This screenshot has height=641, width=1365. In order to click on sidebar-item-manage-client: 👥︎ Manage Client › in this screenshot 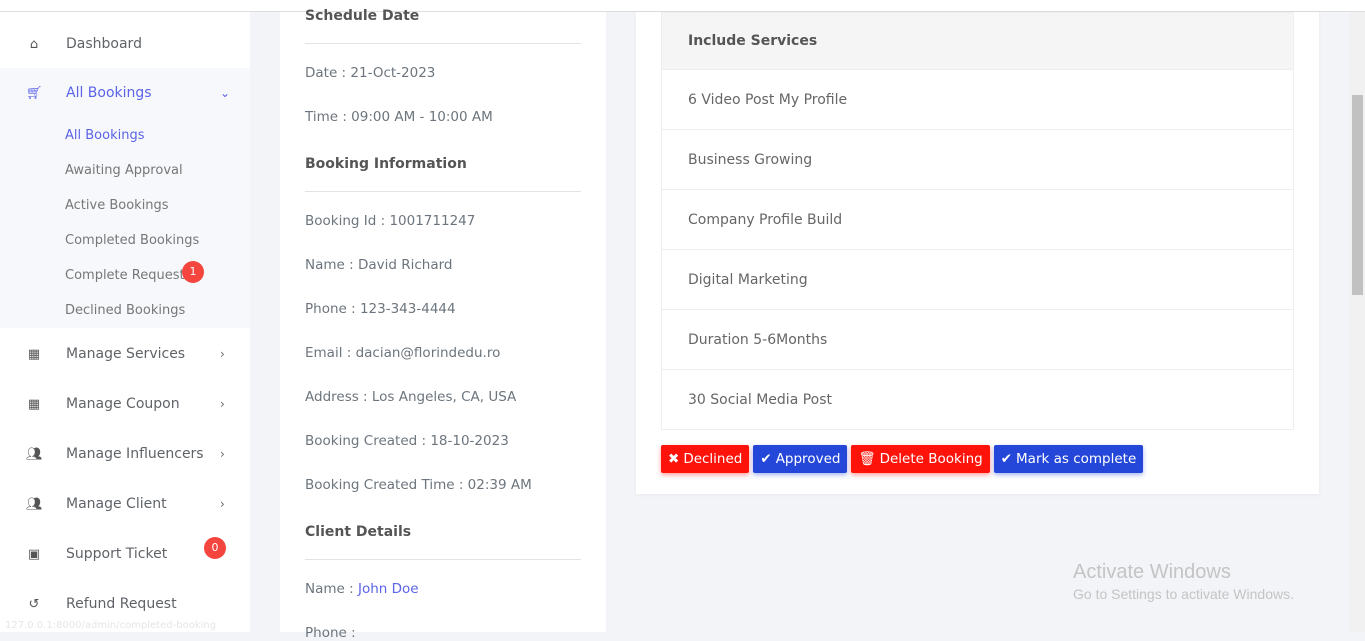, I will do `click(125, 504)`.